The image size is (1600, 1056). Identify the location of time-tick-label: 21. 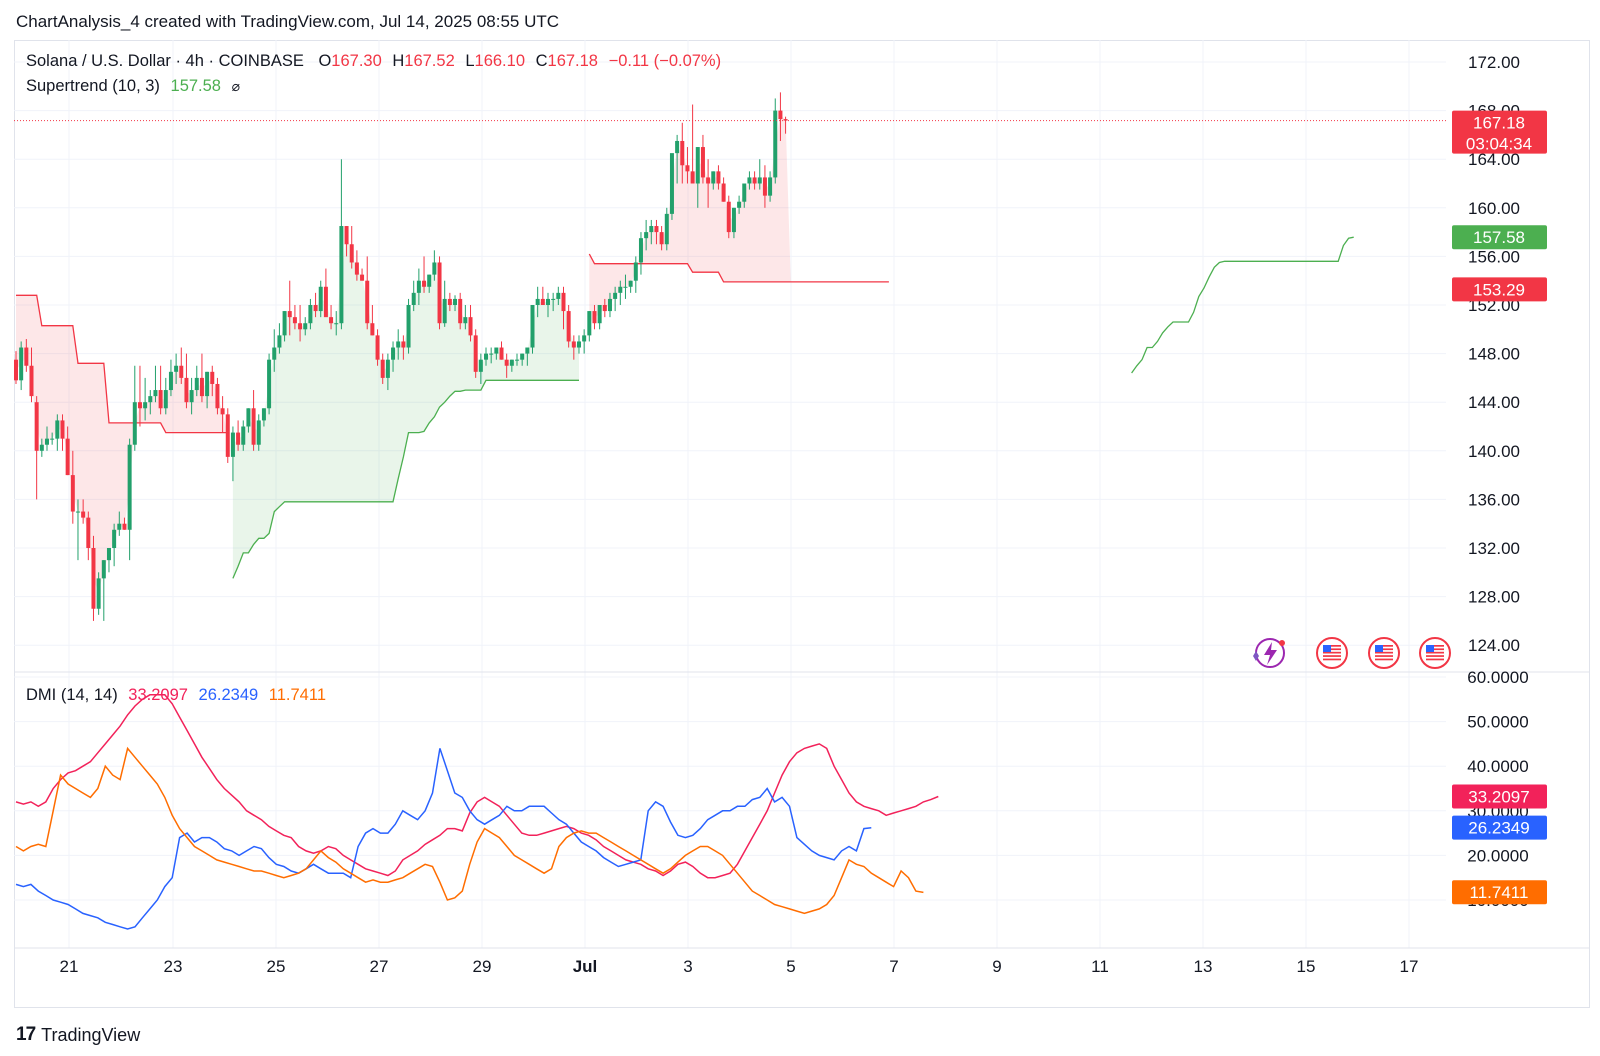
(69, 966).